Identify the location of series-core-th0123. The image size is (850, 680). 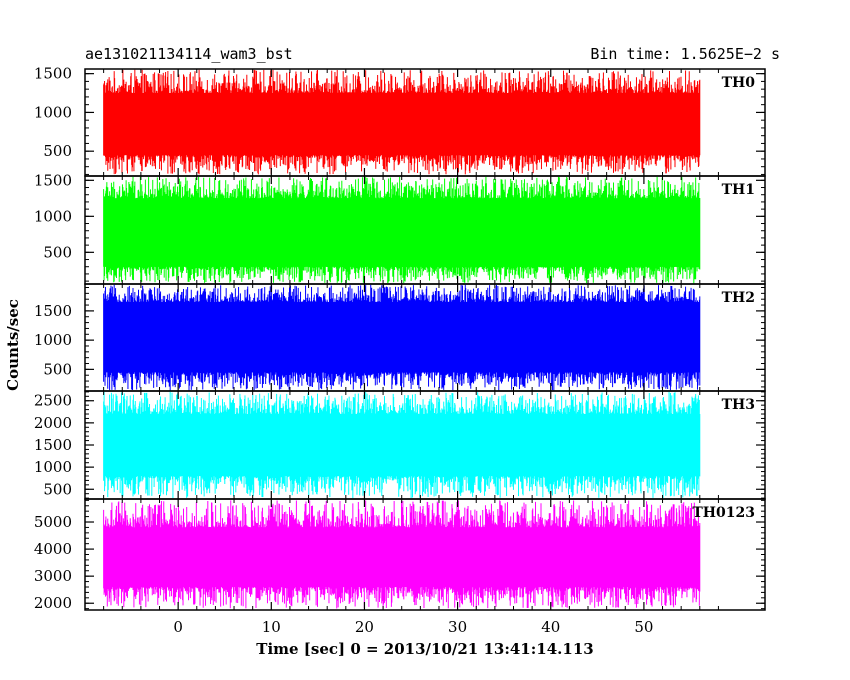
(401, 557).